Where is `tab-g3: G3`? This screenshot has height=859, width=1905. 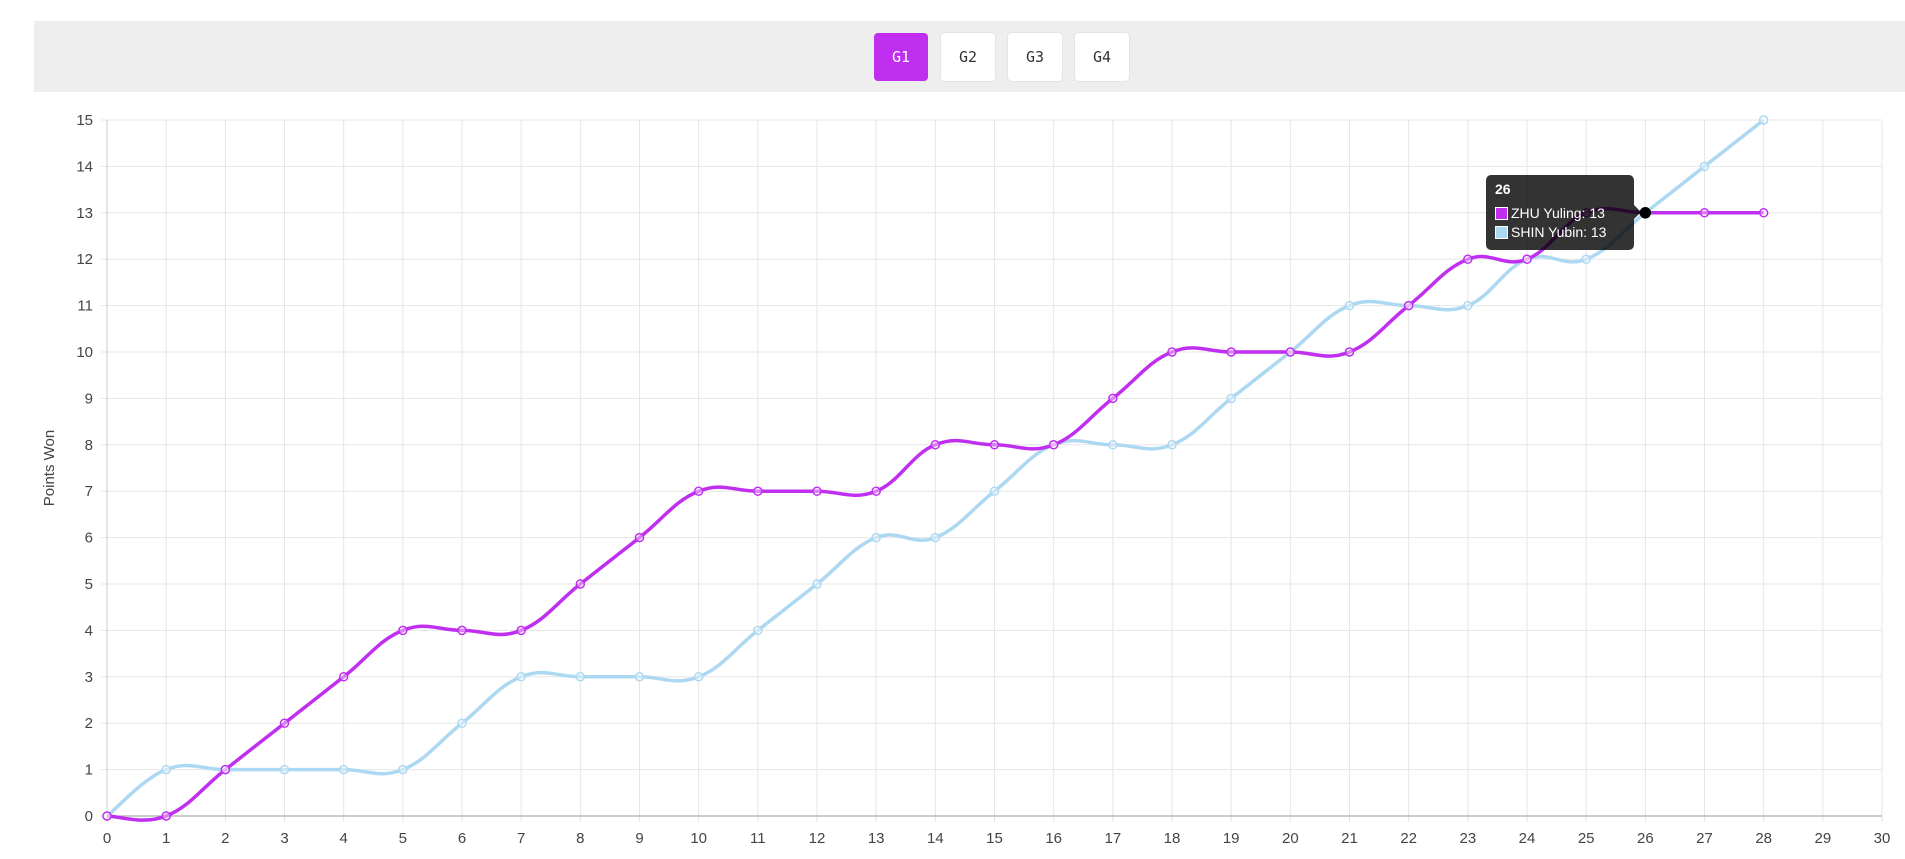
tab-g3: G3 is located at coordinates (1035, 57).